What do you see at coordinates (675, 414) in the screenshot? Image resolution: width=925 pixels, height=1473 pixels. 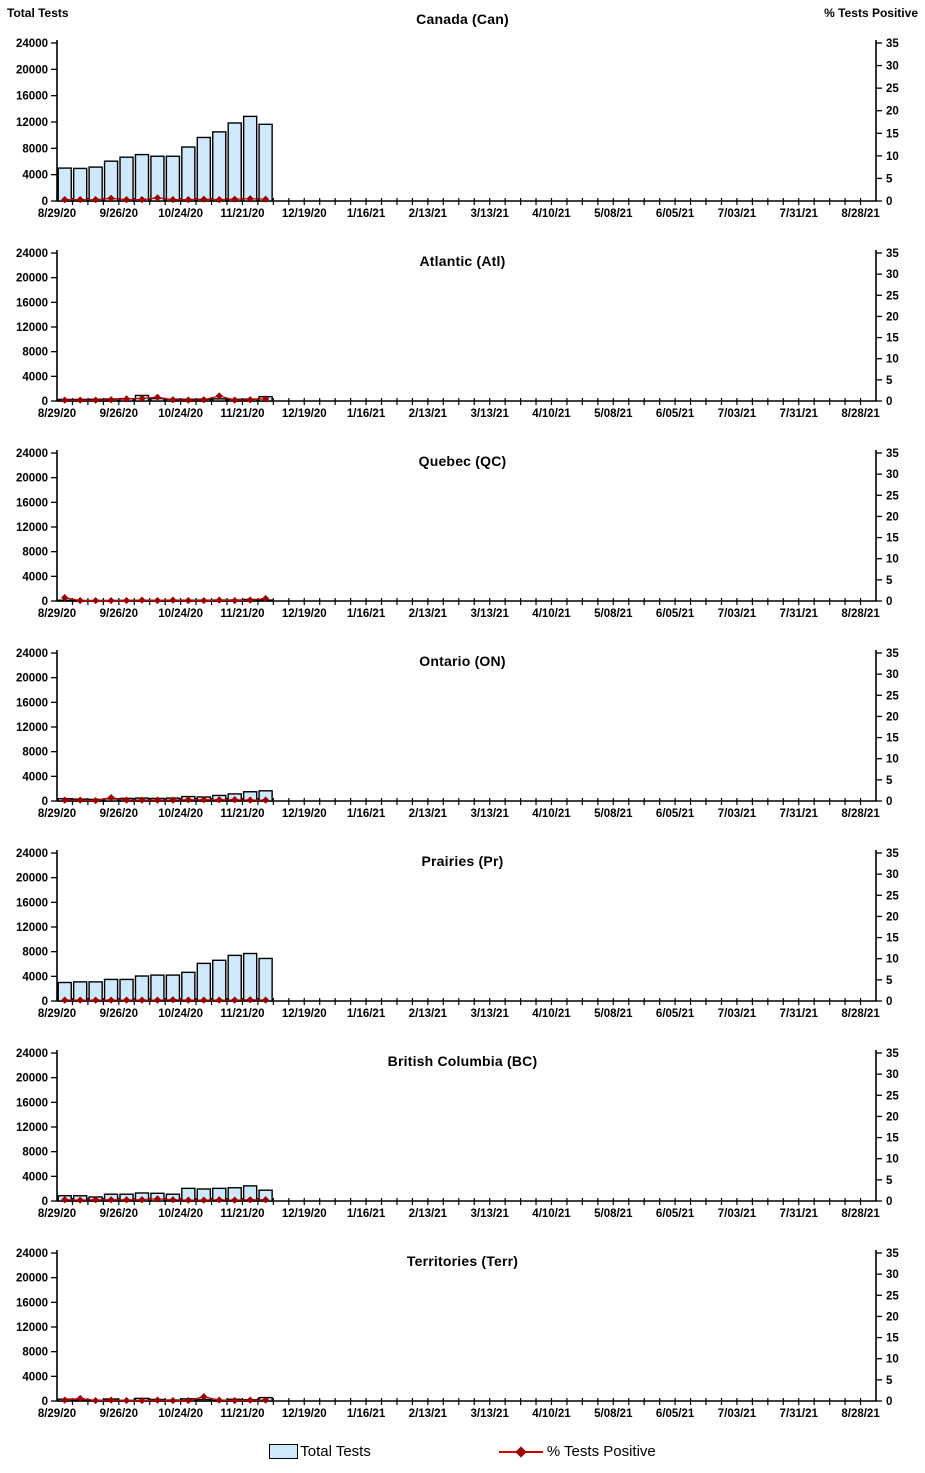 I see `svg-text: 6/05/21` at bounding box center [675, 414].